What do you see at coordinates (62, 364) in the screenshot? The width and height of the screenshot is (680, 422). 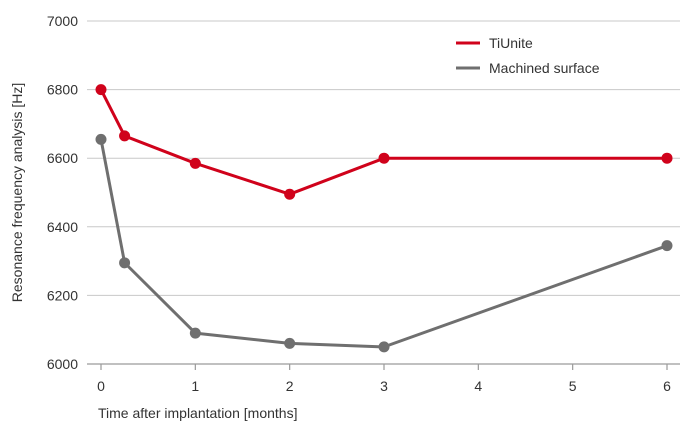 I see `y-tick-label: 6000` at bounding box center [62, 364].